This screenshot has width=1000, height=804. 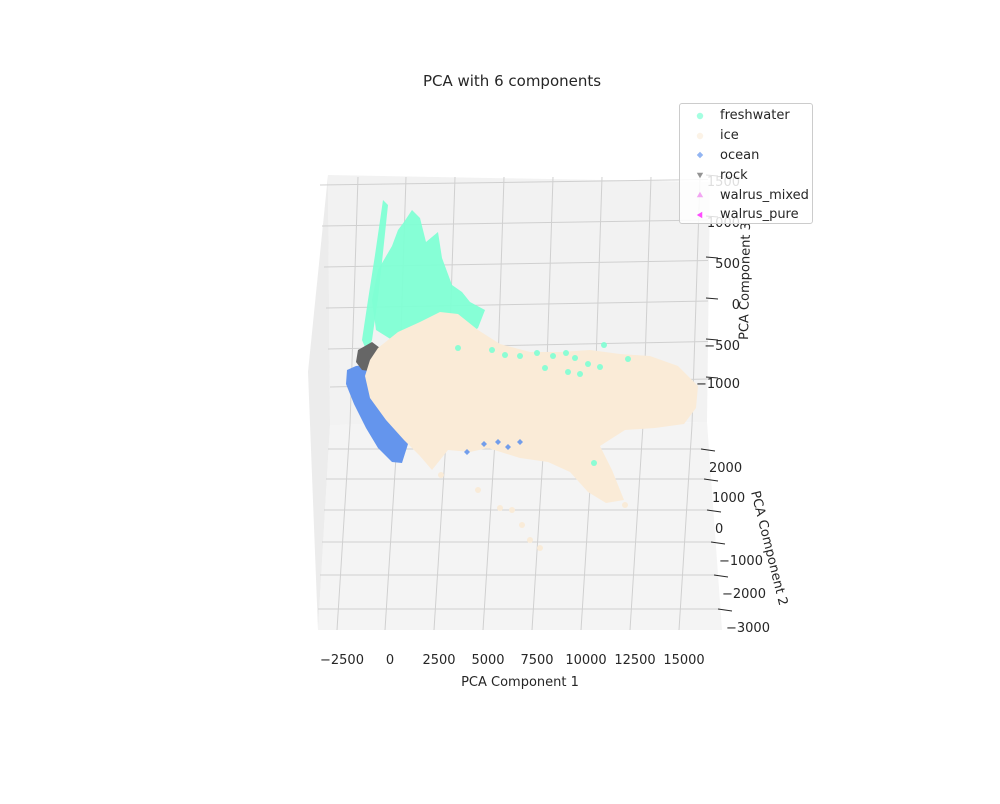 I want to click on circle-marker-icon, so click(x=700, y=116).